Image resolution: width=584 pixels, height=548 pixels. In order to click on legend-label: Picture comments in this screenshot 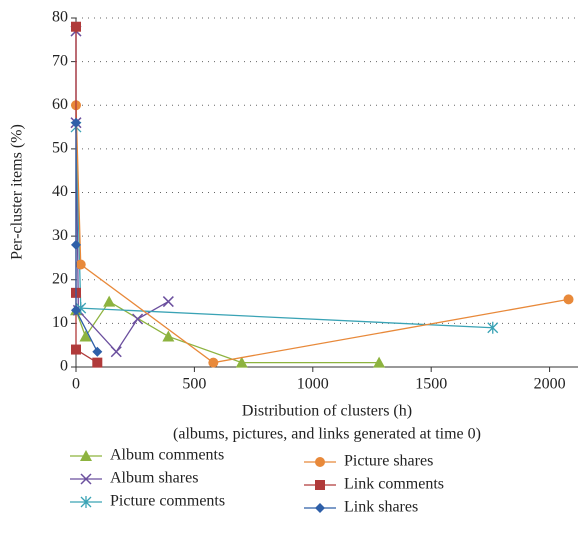, I will do `click(167, 501)`.